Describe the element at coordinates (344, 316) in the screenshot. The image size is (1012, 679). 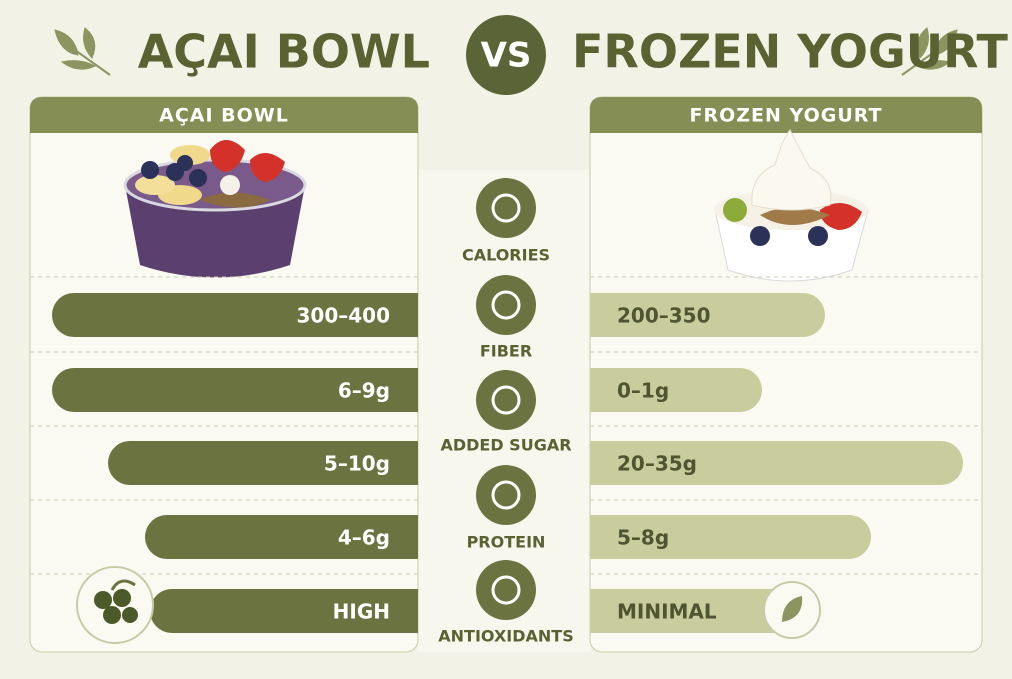
I see `left-value: 300–400` at that location.